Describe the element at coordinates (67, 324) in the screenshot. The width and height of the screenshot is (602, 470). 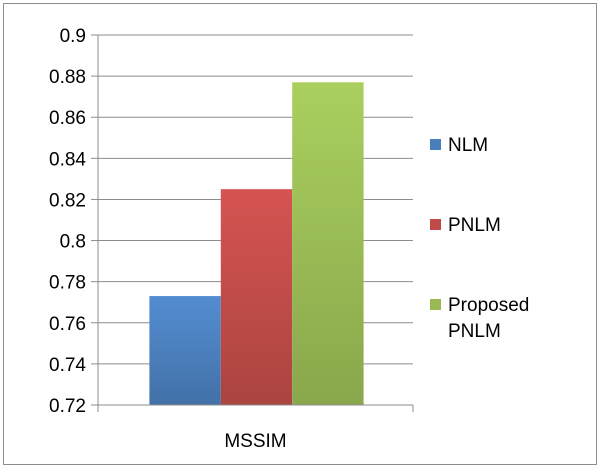
I see `y-tick-label: 0.76` at that location.